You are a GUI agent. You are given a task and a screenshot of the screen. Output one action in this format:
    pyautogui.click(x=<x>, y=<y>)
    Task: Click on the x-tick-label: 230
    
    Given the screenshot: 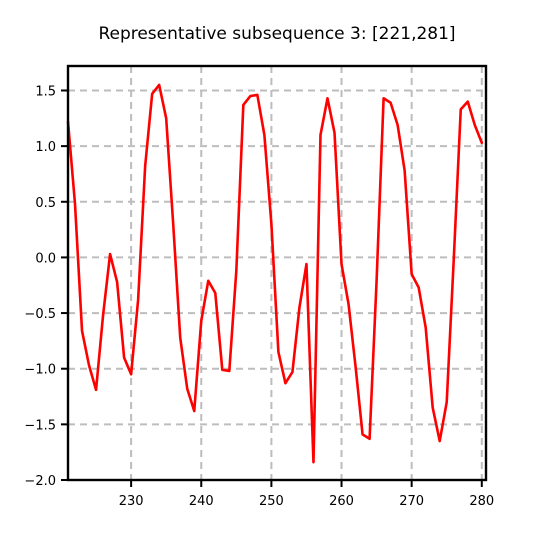 What is the action you would take?
    pyautogui.click(x=131, y=501)
    